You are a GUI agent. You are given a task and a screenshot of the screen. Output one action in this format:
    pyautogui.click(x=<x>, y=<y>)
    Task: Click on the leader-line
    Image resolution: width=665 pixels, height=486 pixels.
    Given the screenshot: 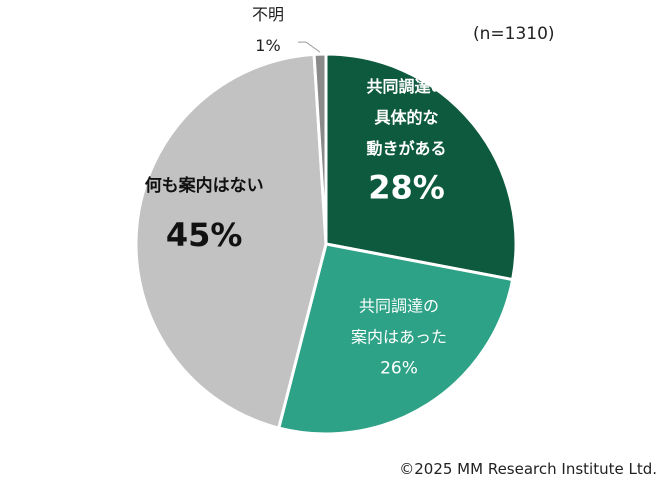 What is the action you would take?
    pyautogui.click(x=309, y=47)
    